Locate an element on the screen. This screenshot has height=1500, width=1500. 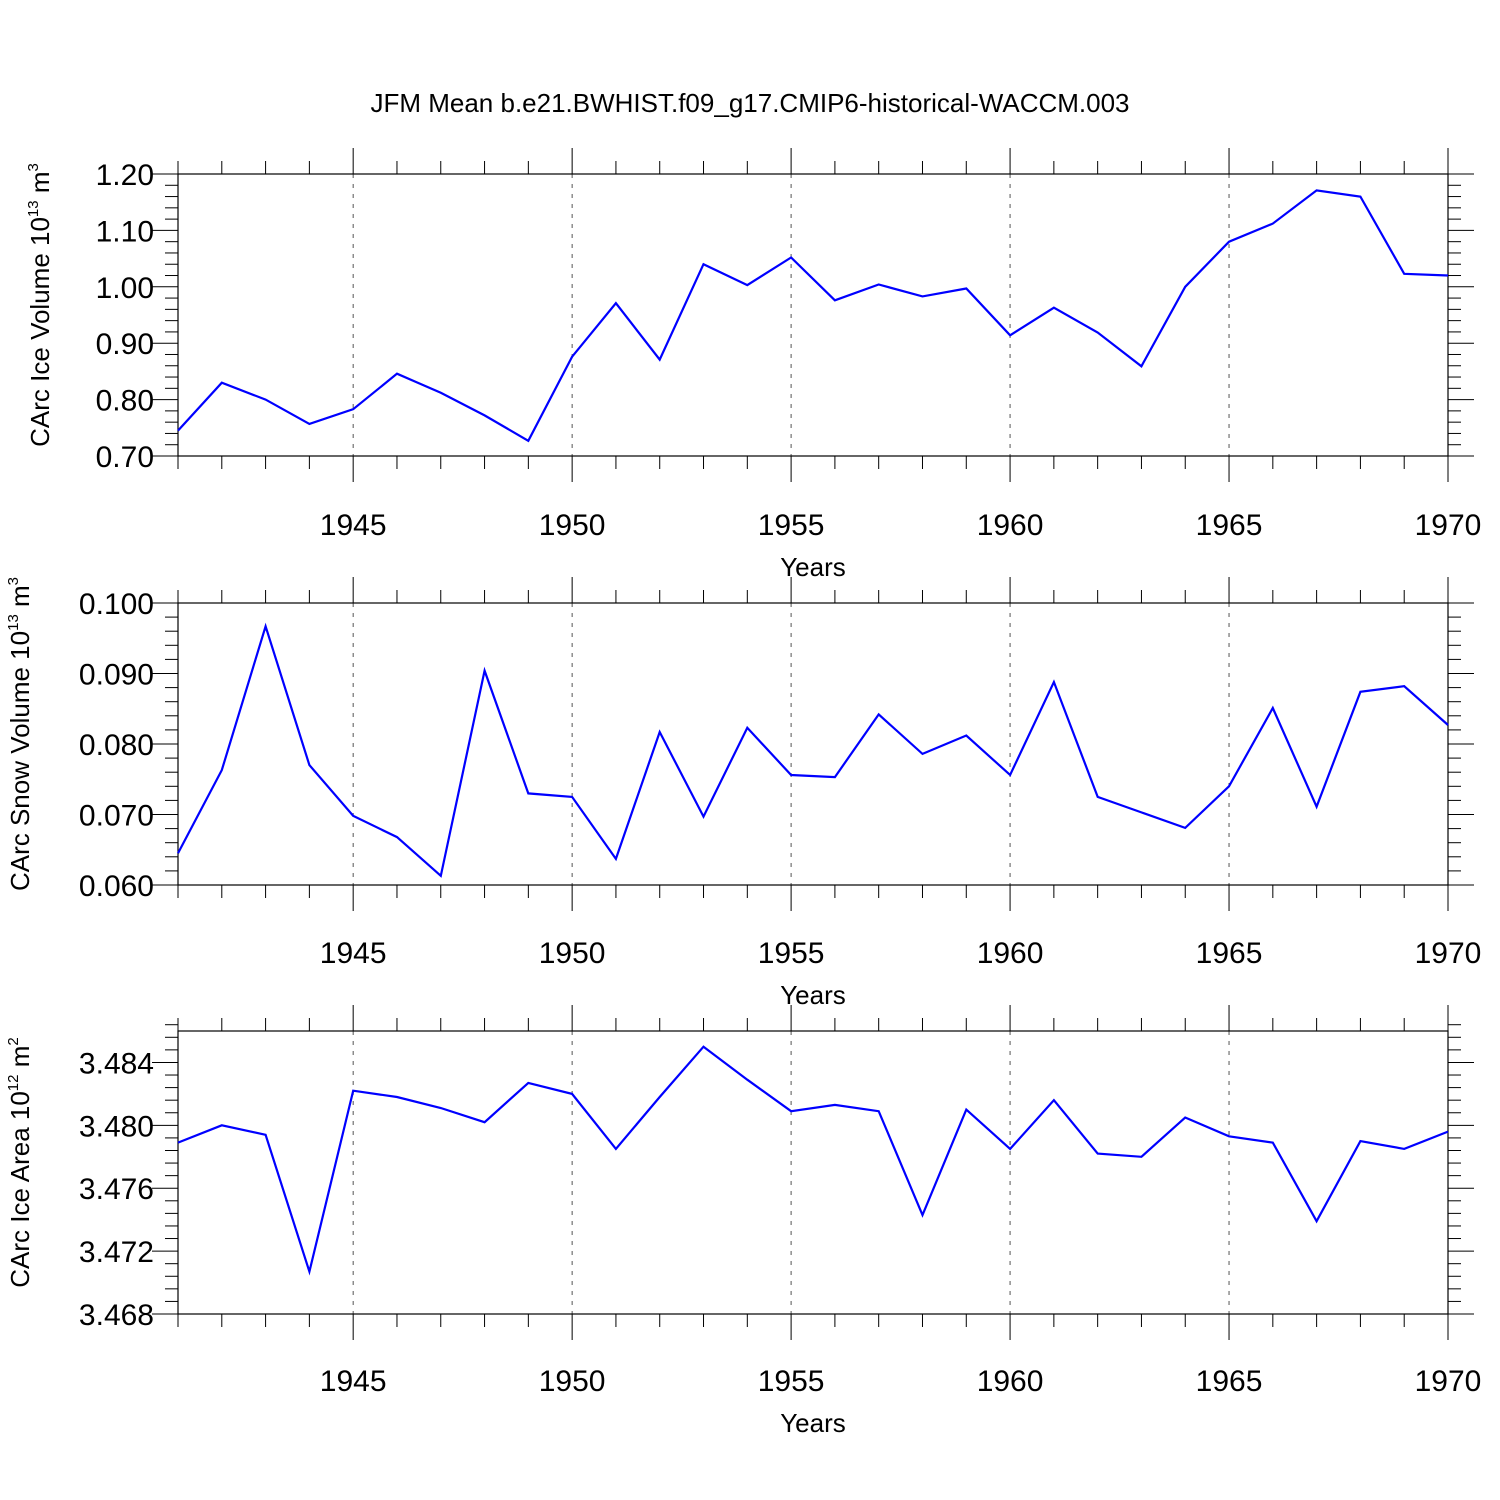
y-tick-label: 1.20 is located at coordinates (125, 175).